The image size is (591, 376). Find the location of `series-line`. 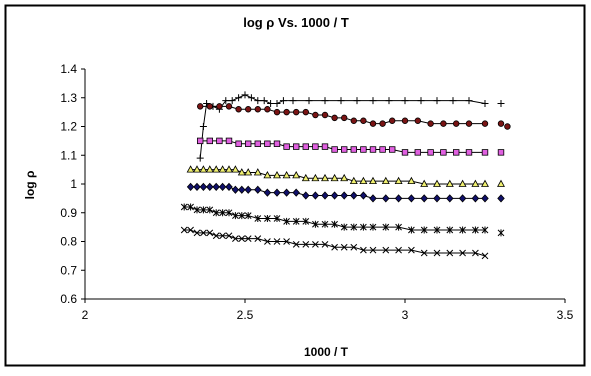

series-line is located at coordinates (342, 115).